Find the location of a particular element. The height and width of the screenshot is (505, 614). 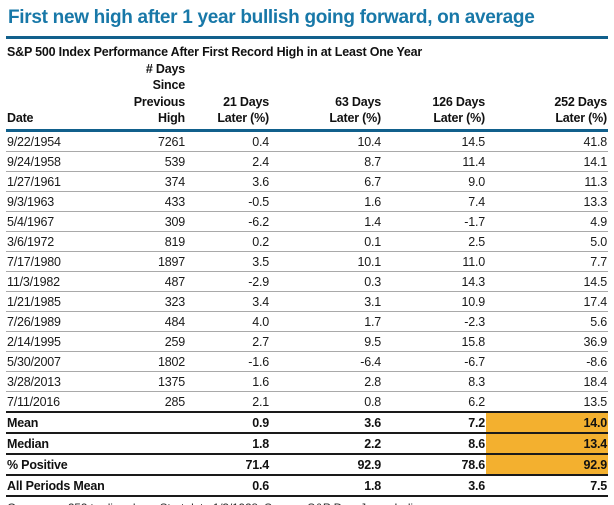

cell-d21: 1.6 is located at coordinates (228, 381).